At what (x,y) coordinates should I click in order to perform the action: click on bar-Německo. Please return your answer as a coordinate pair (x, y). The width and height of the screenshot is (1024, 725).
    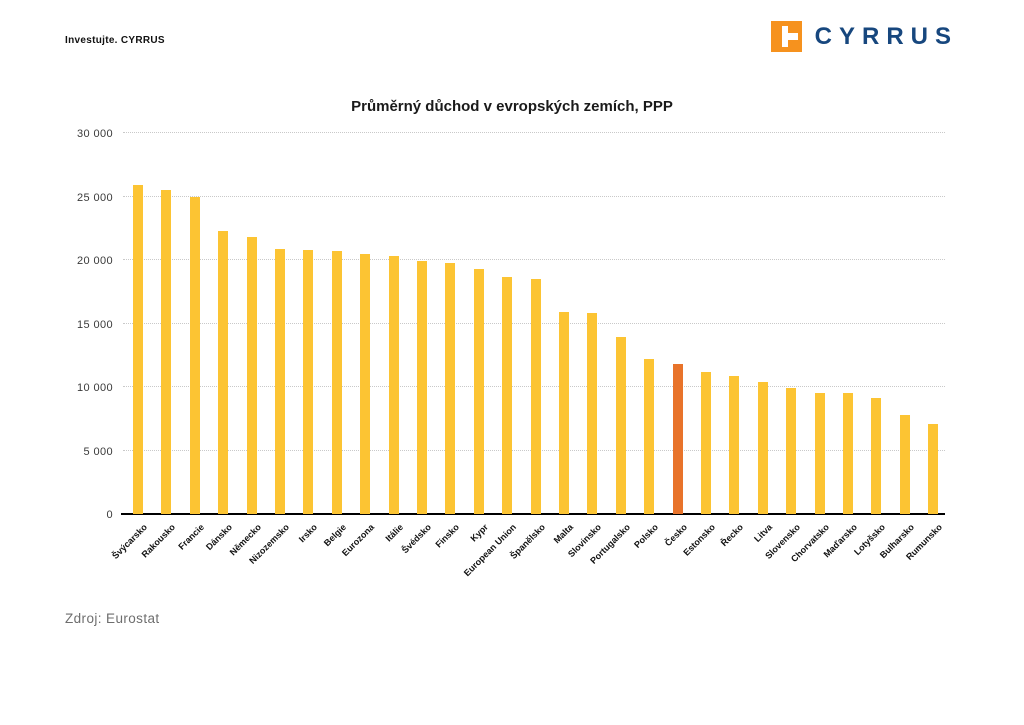
    Looking at the image, I should click on (251, 375).